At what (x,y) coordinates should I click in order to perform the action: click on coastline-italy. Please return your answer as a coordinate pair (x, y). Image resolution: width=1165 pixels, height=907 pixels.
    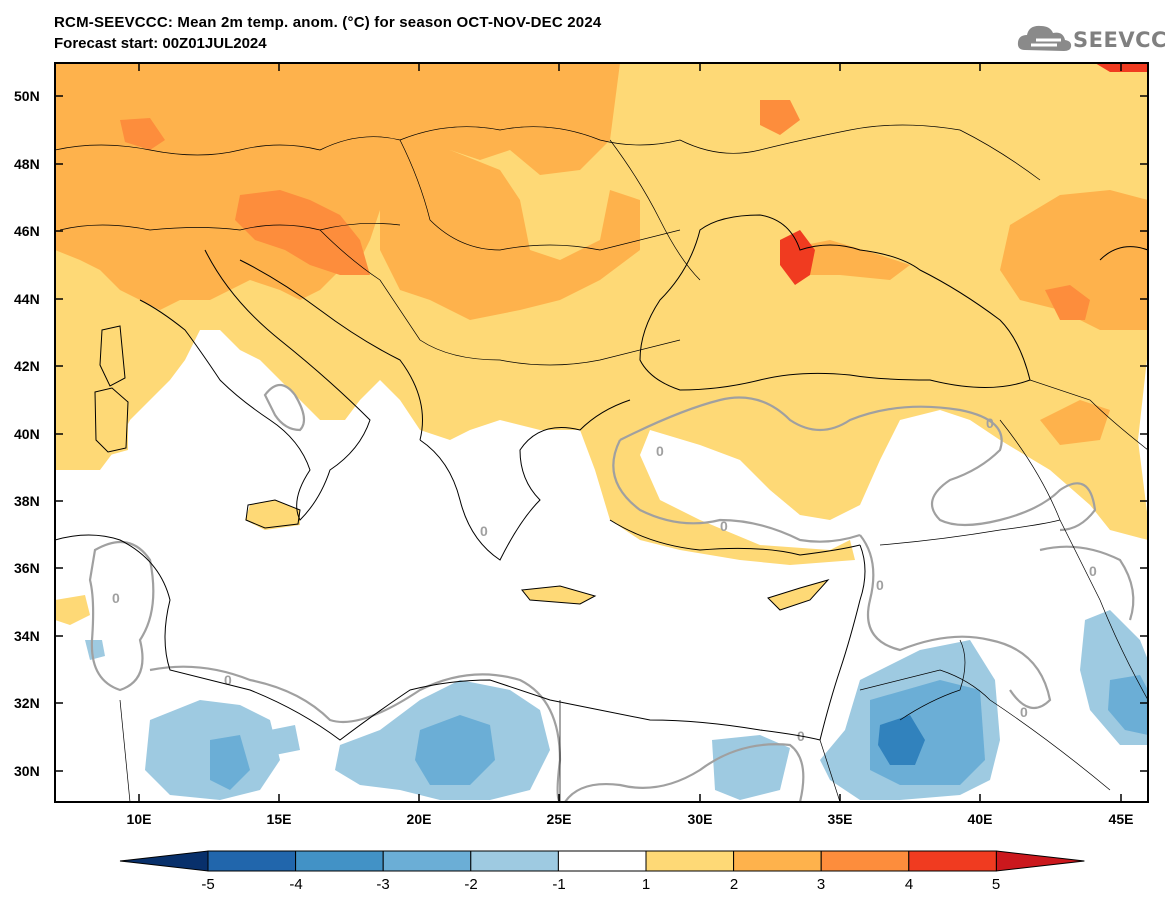
    Looking at the image, I should click on (255, 385).